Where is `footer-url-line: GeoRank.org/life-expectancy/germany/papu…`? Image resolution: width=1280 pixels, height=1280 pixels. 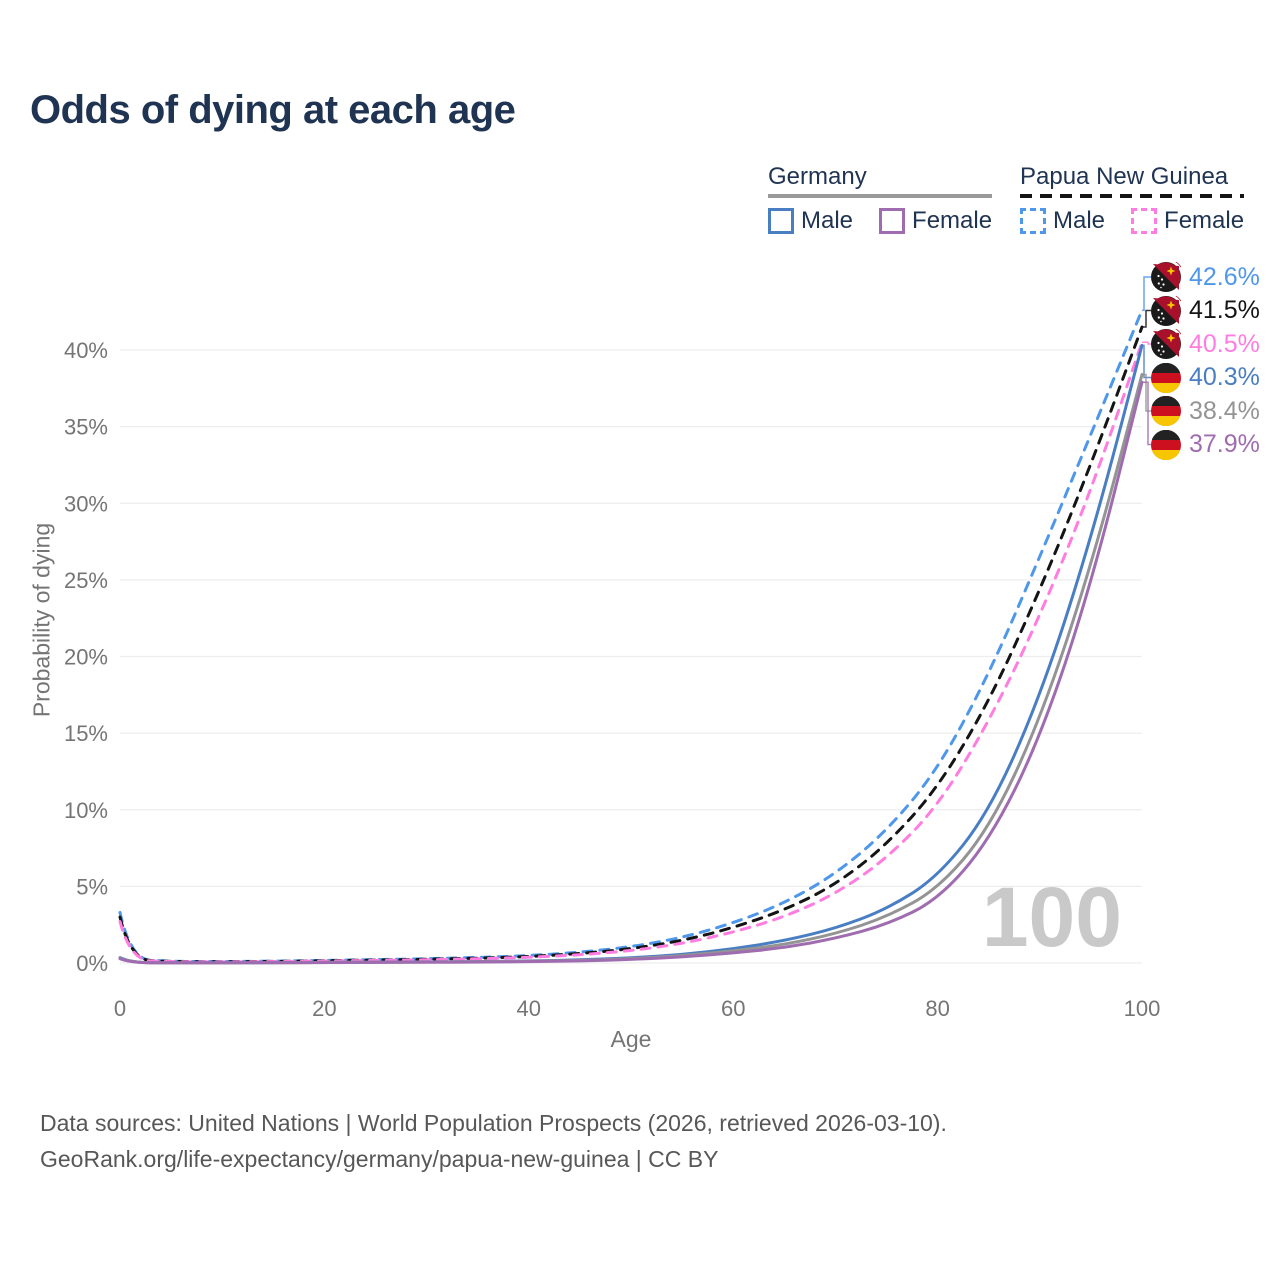 footer-url-line: GeoRank.org/life-expectancy/germany/papu… is located at coordinates (379, 1158).